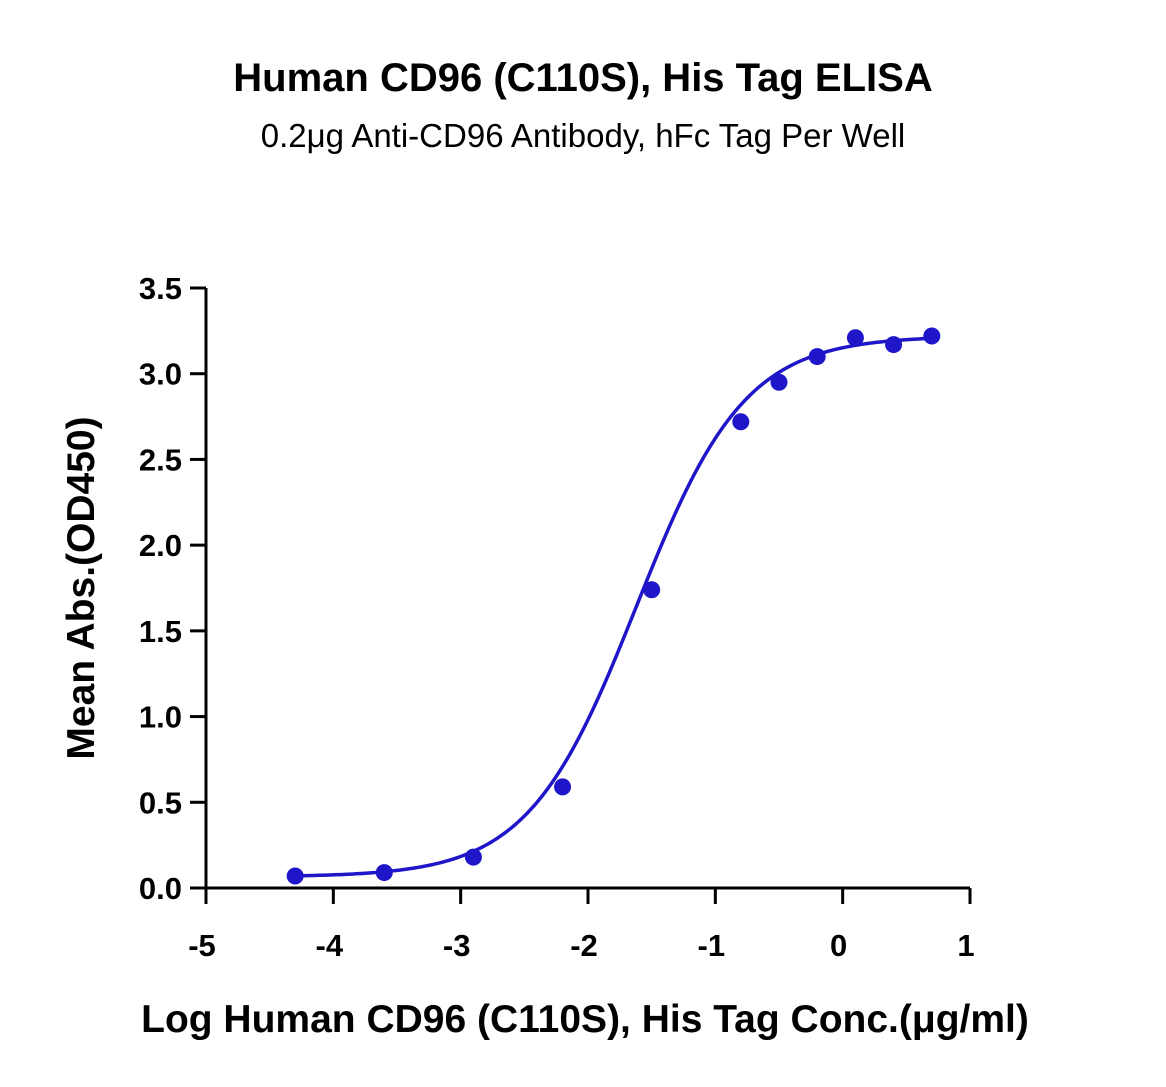  I want to click on y-tick-label: 2.5, so click(160, 459).